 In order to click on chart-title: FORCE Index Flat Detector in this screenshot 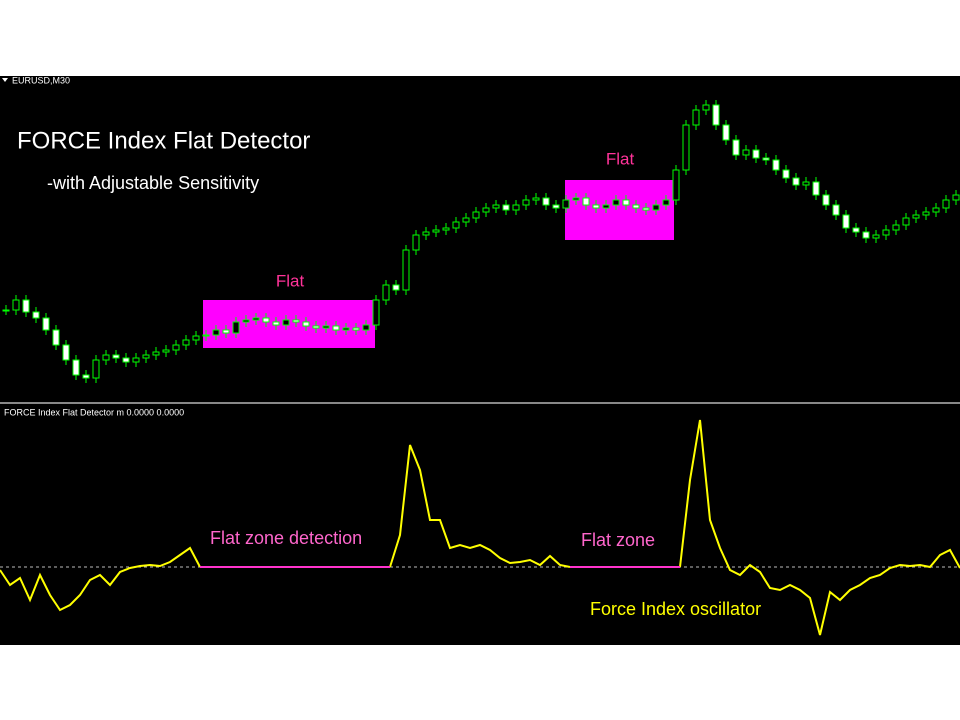, I will do `click(163, 140)`.